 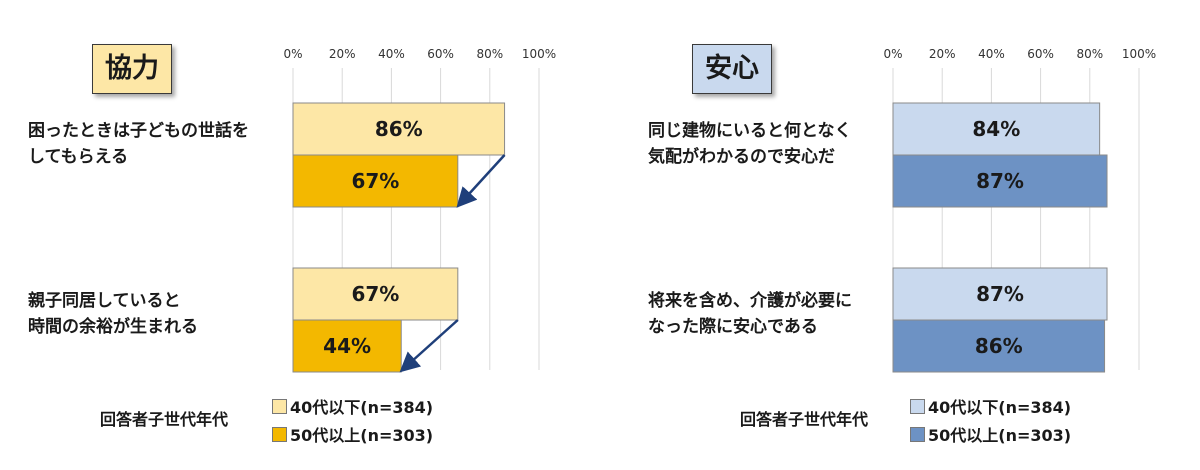 I want to click on category-label-line: なった際に安心である, so click(x=733, y=327).